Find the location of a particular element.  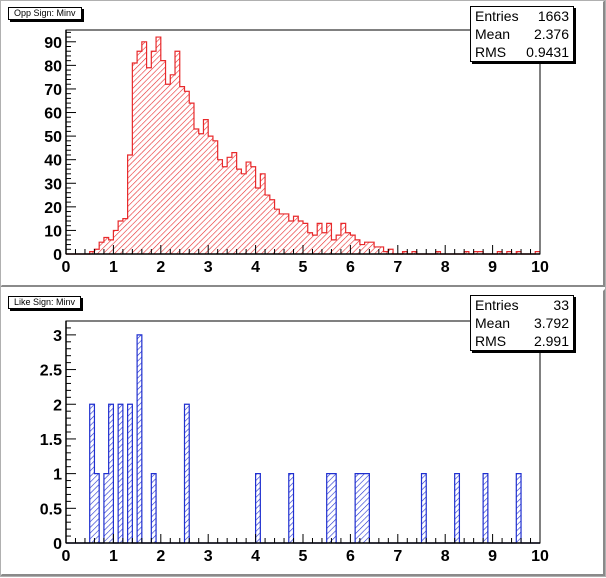

stats-rms-value: 0.9431 is located at coordinates (547, 52).